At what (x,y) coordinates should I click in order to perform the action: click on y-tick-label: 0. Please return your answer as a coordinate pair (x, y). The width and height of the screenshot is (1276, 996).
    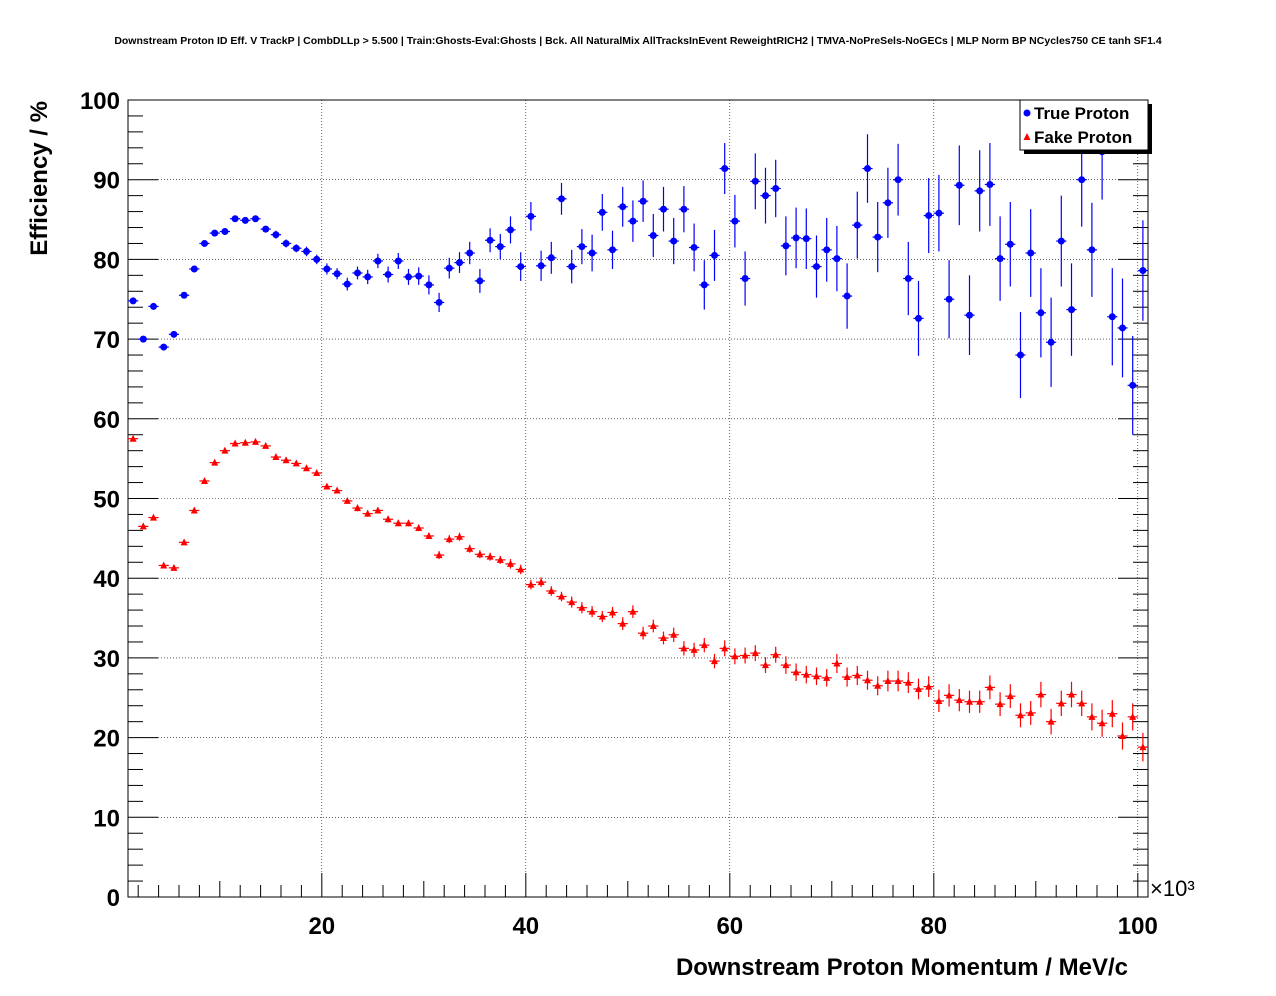
    Looking at the image, I should click on (113, 898).